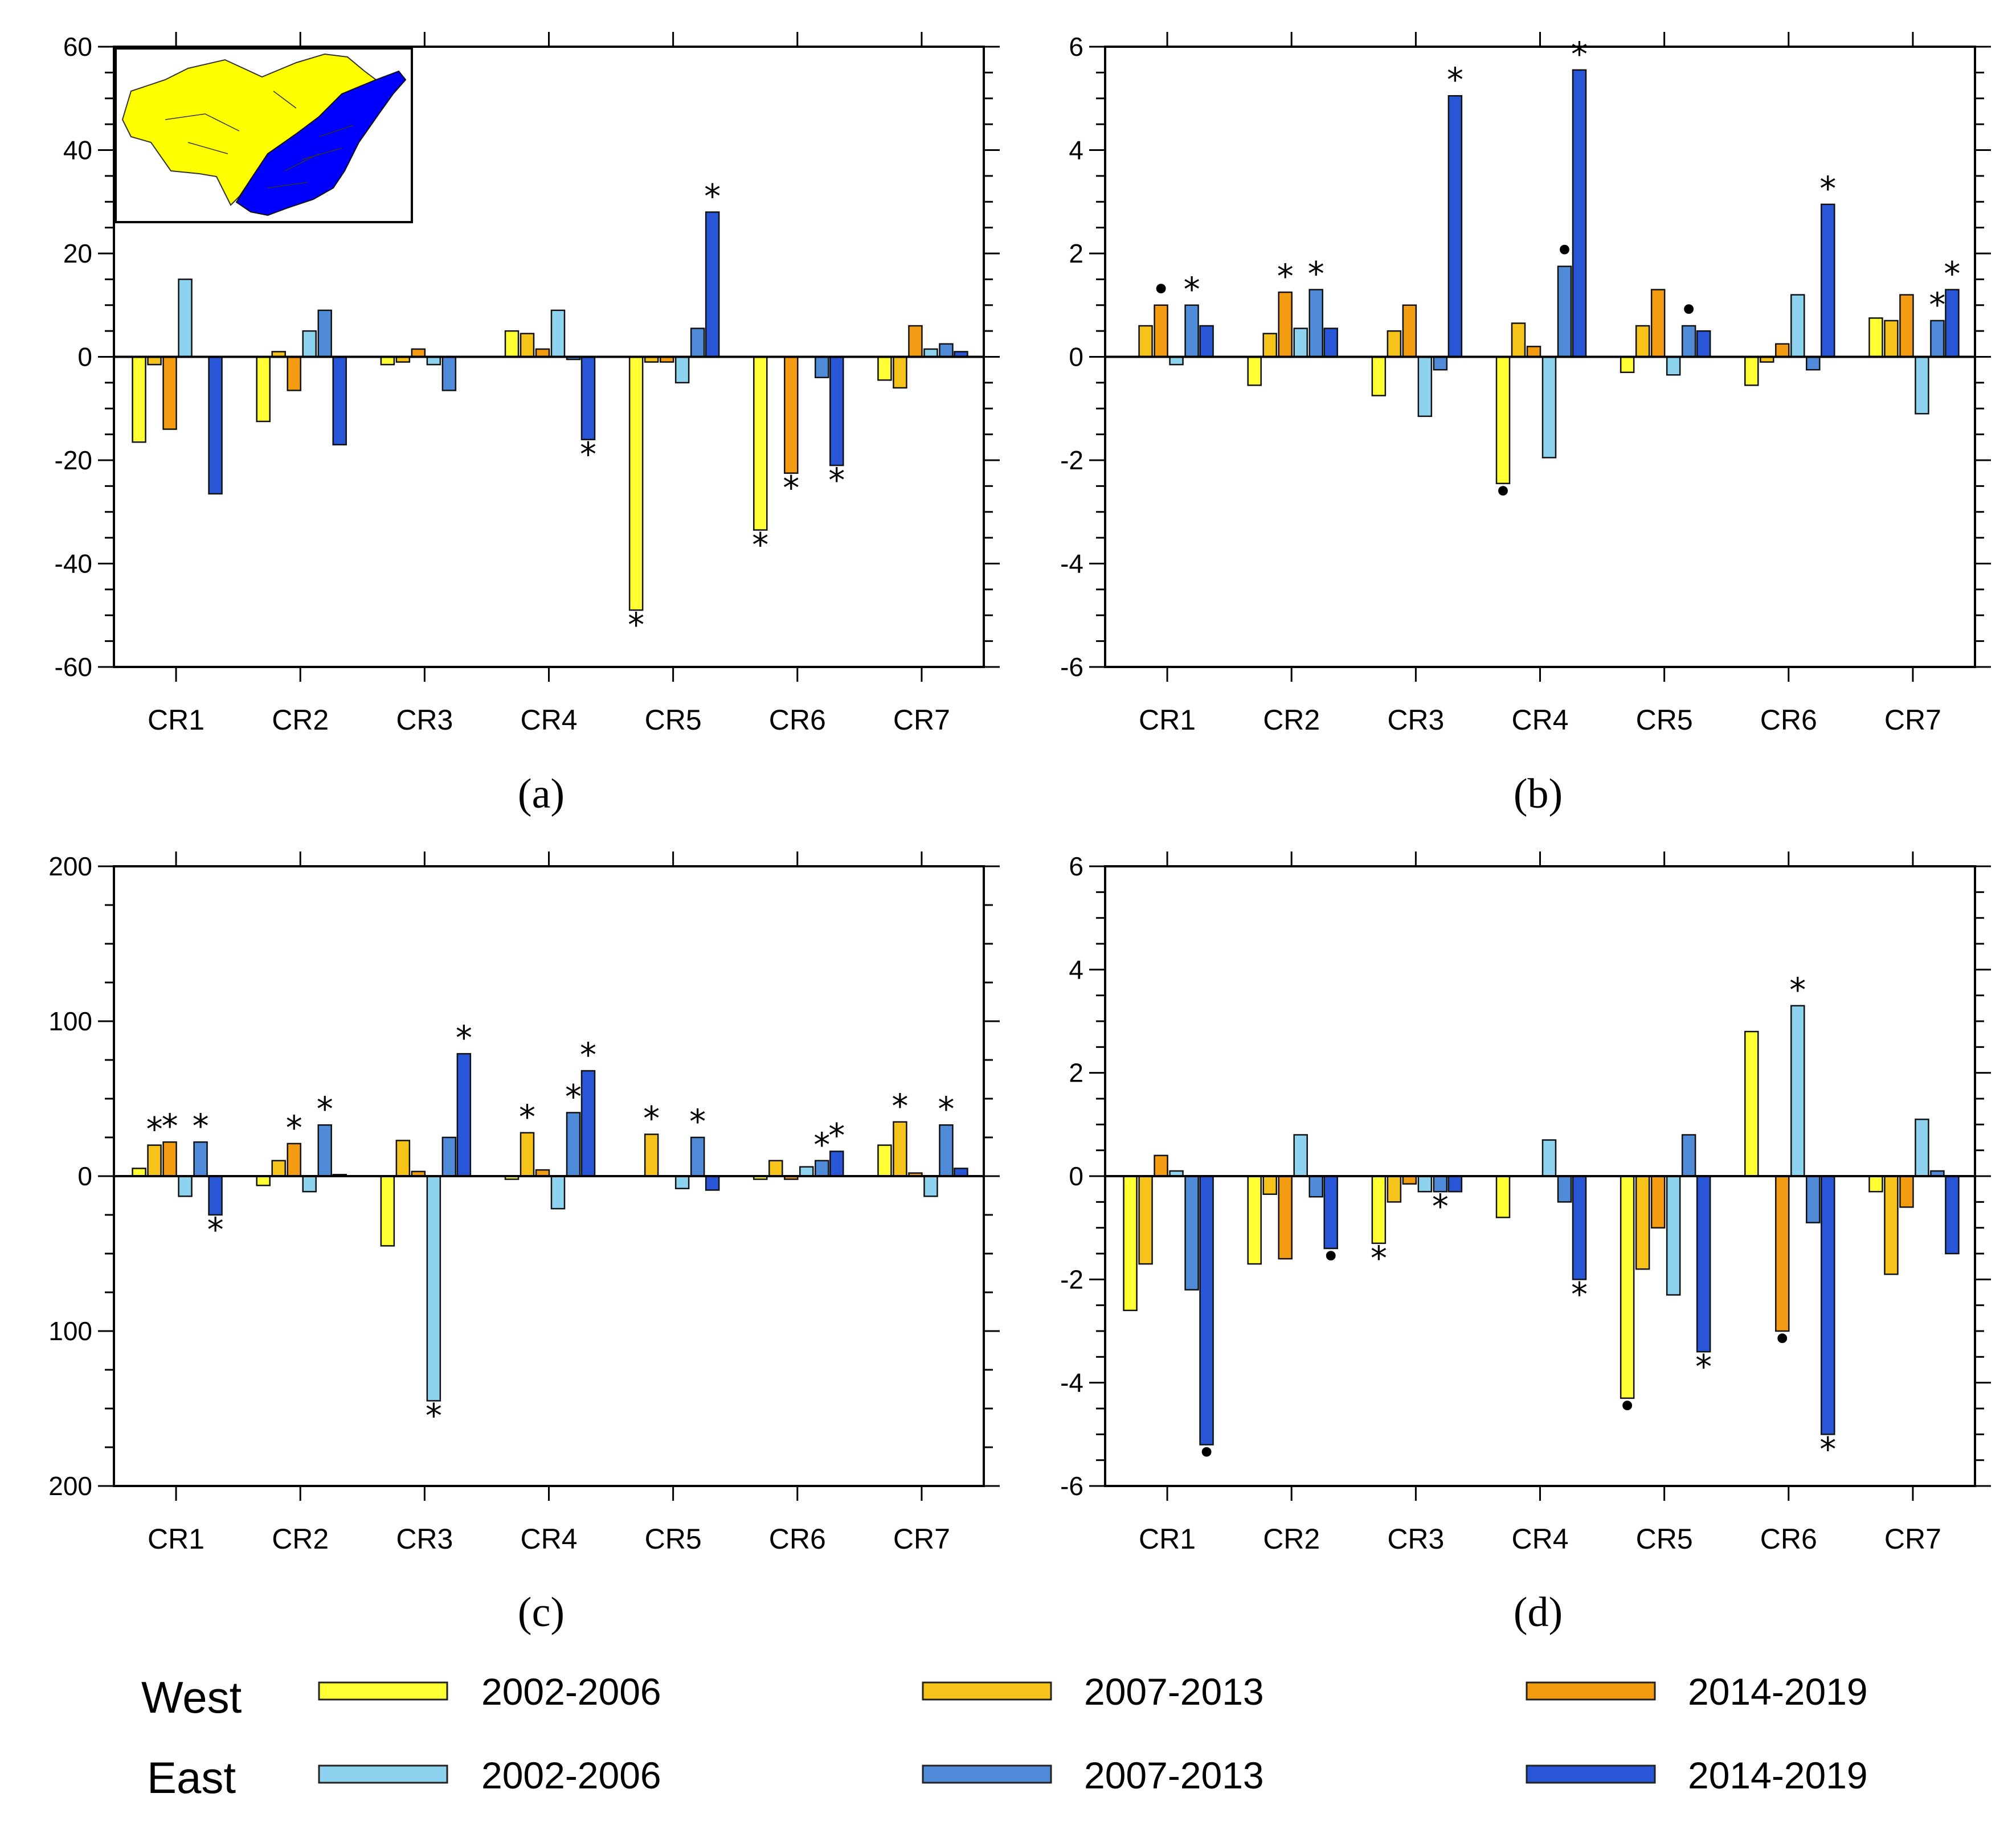 Image resolution: width=2016 pixels, height=1826 pixels. I want to click on bar-east-2007-2013-cr1, so click(1192, 1233).